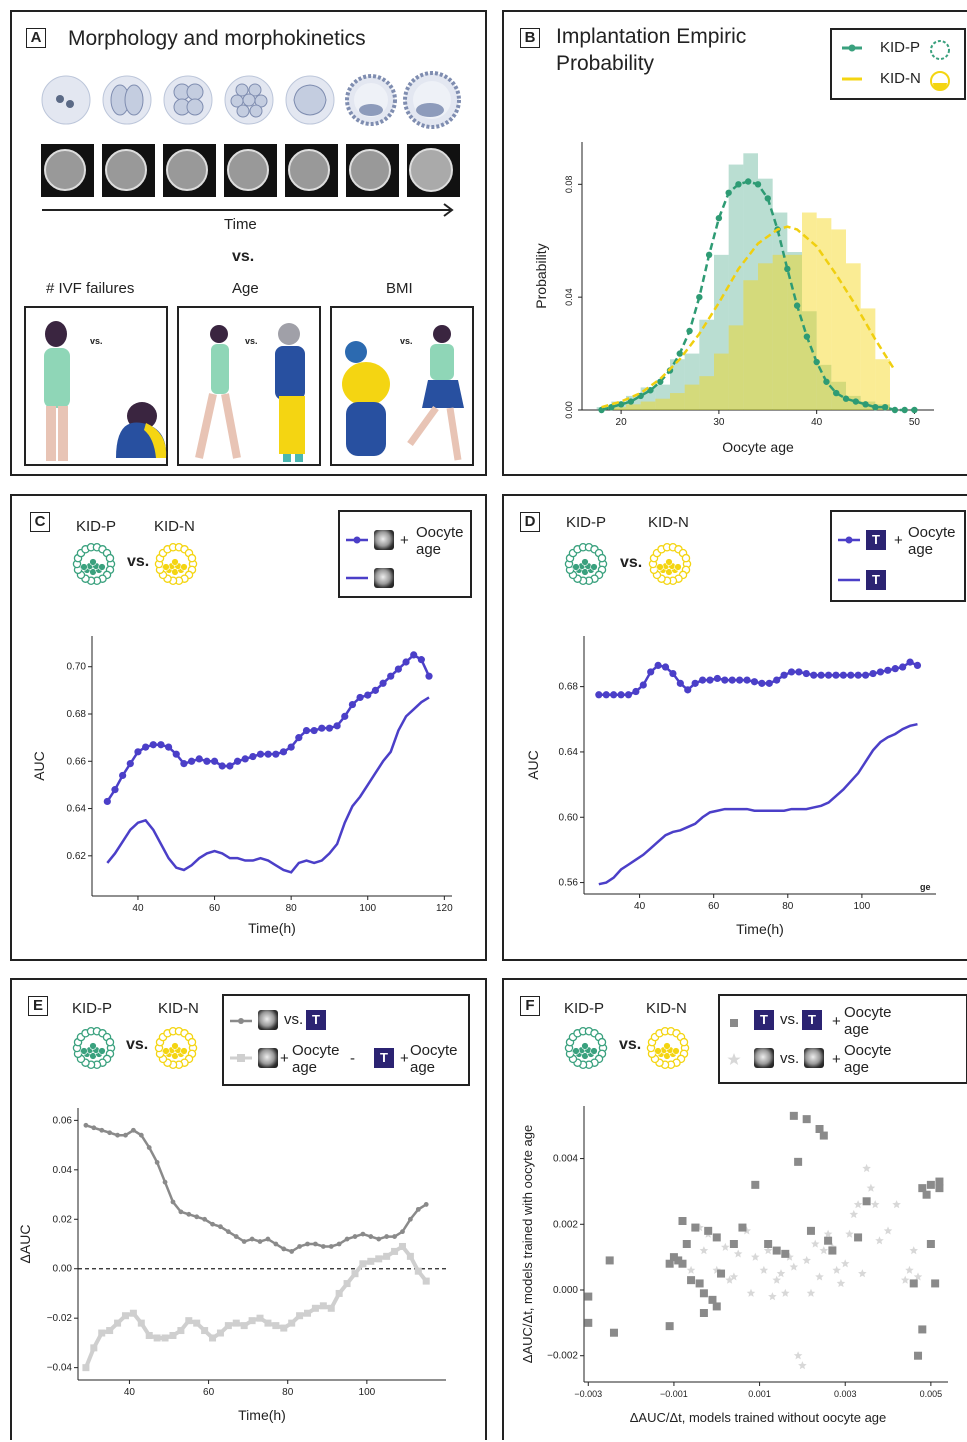  Describe the element at coordinates (25, 1244) in the screenshot. I see `y-axis-label: ΔAUC` at that location.